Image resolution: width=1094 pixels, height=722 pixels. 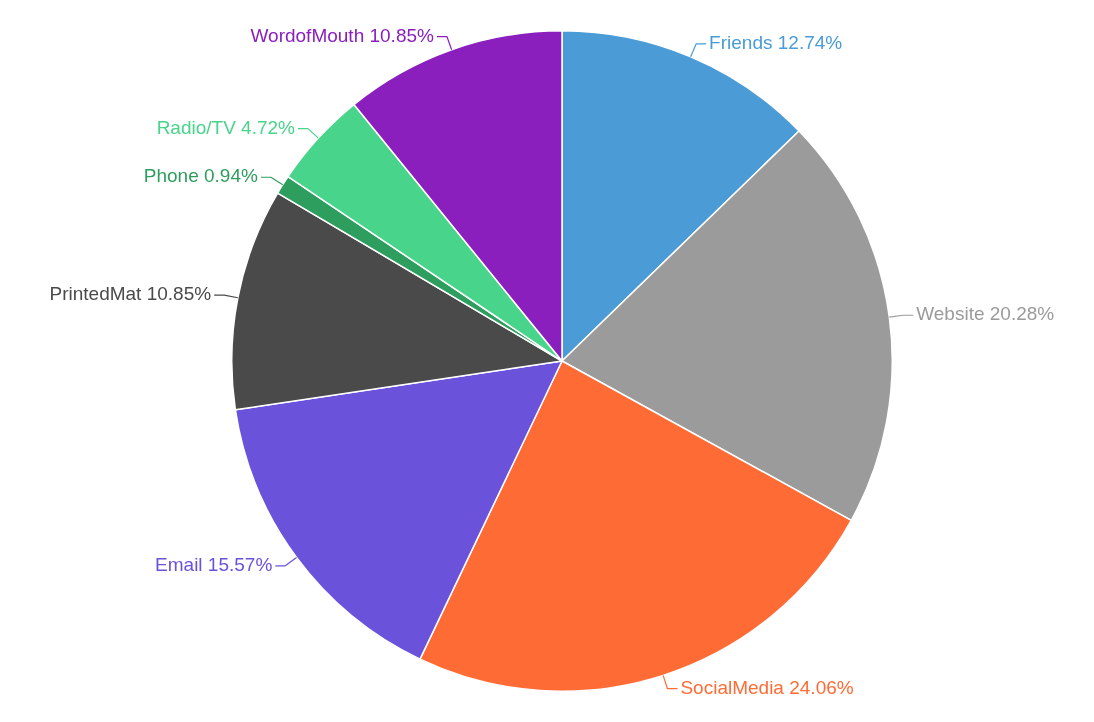 I want to click on slice-label: PrintedMat 10.85%, so click(x=130, y=294).